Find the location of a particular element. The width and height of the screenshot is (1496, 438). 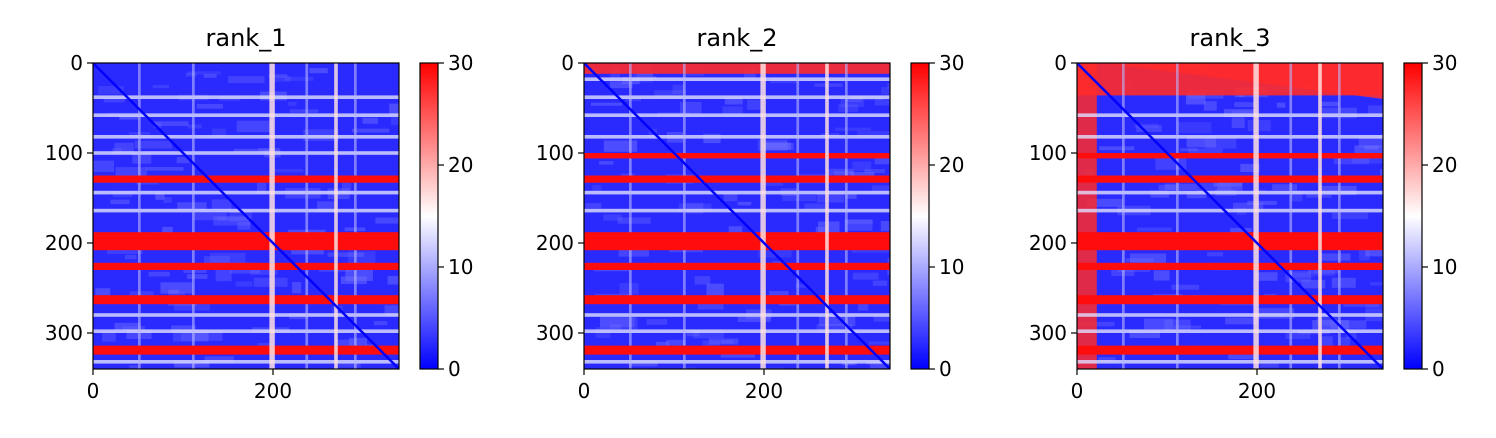

colorbar-tick-label: 20 is located at coordinates (460, 165).